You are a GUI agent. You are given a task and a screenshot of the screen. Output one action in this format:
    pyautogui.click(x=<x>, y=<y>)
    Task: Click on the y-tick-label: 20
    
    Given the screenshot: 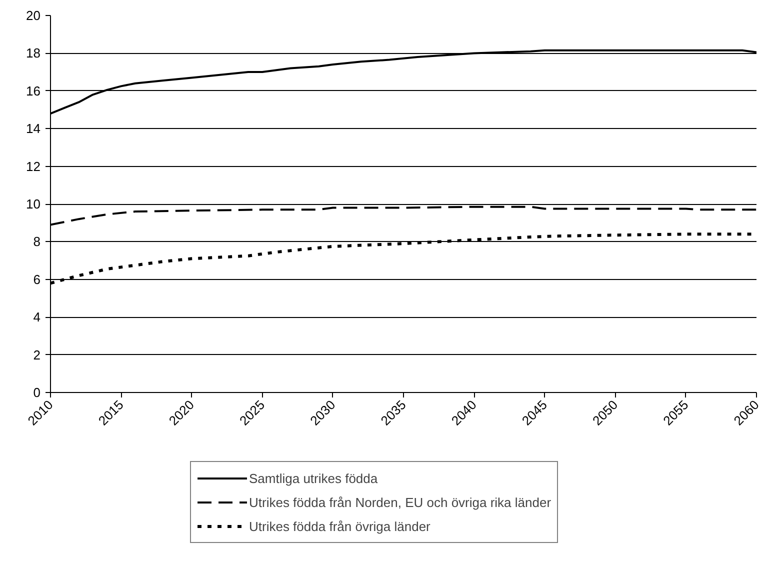 What is the action you would take?
    pyautogui.click(x=33, y=15)
    